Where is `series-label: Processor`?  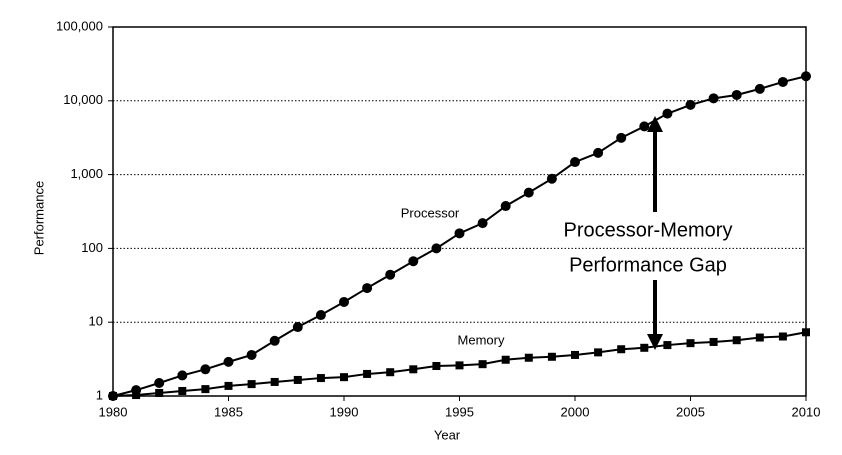
series-label: Processor is located at coordinates (430, 212).